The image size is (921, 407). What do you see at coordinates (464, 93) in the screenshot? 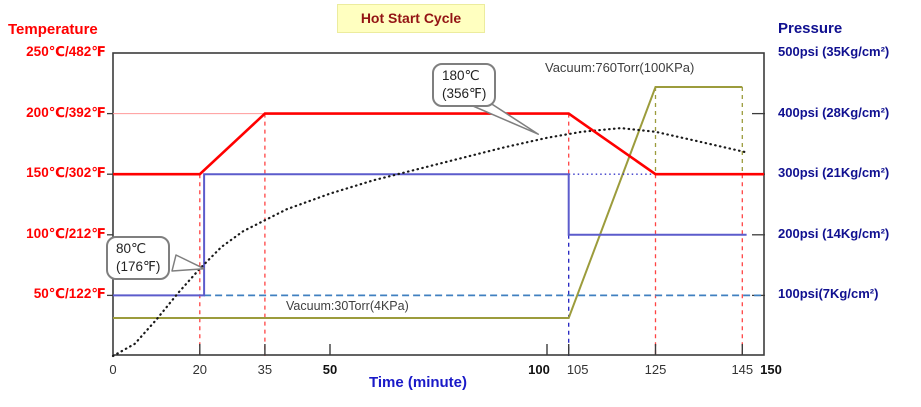
I see `callout-180c-line2: (356℉)` at bounding box center [464, 93].